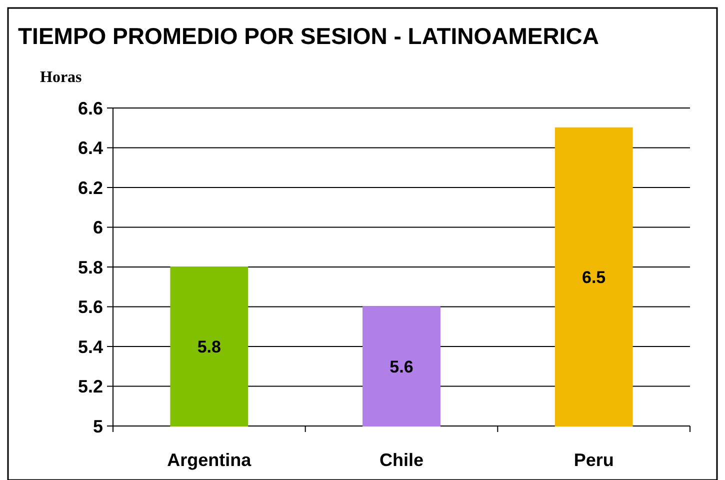 The height and width of the screenshot is (480, 725). Describe the element at coordinates (61, 77) in the screenshot. I see `y-axis-title: Horas` at that location.